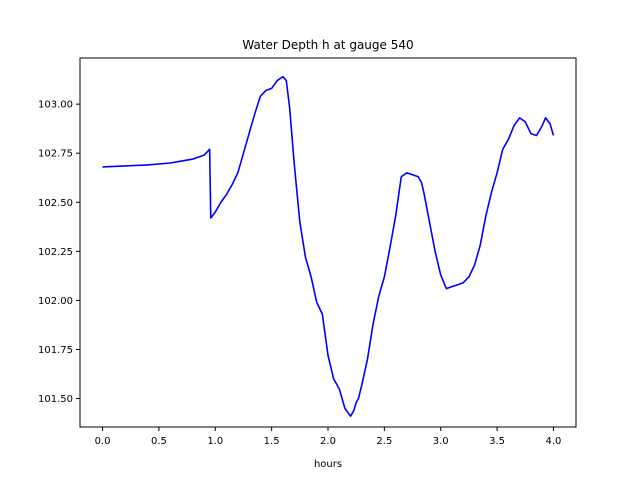  Describe the element at coordinates (554, 441) in the screenshot. I see `x-tick-label: 4.0` at that location.